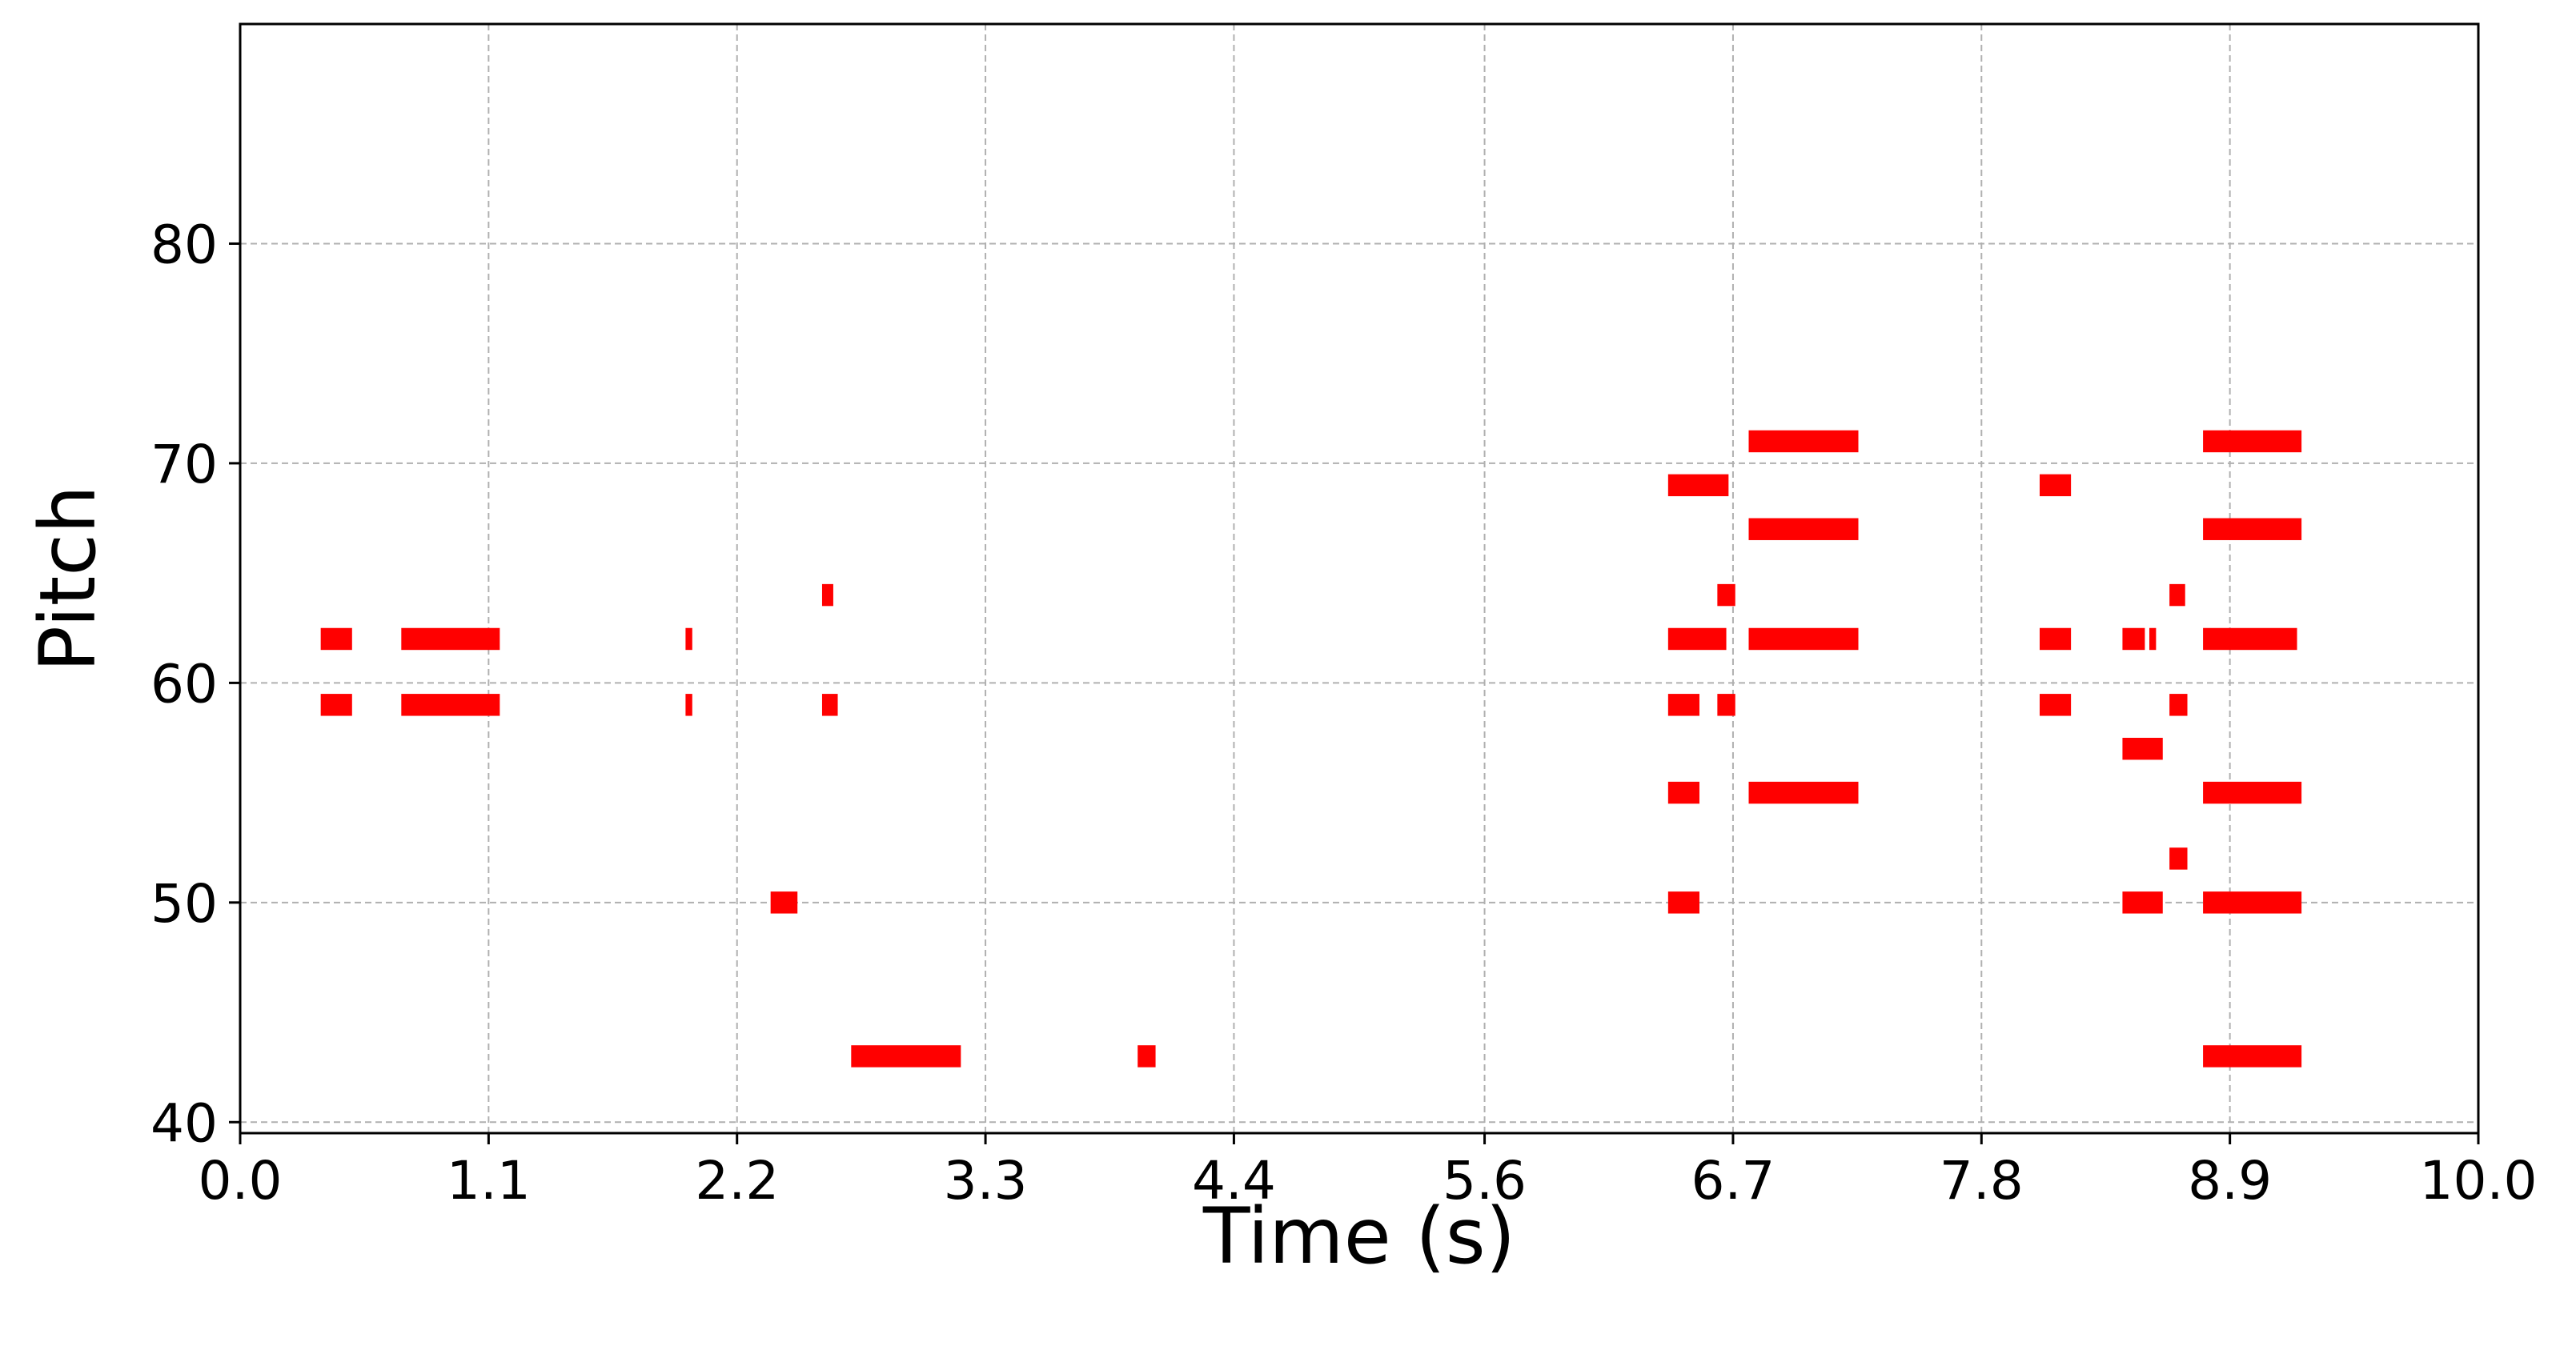 This screenshot has height=1354, width=2576. Describe the element at coordinates (1982, 1181) in the screenshot. I see `x-tick-label: 7.8` at that location.